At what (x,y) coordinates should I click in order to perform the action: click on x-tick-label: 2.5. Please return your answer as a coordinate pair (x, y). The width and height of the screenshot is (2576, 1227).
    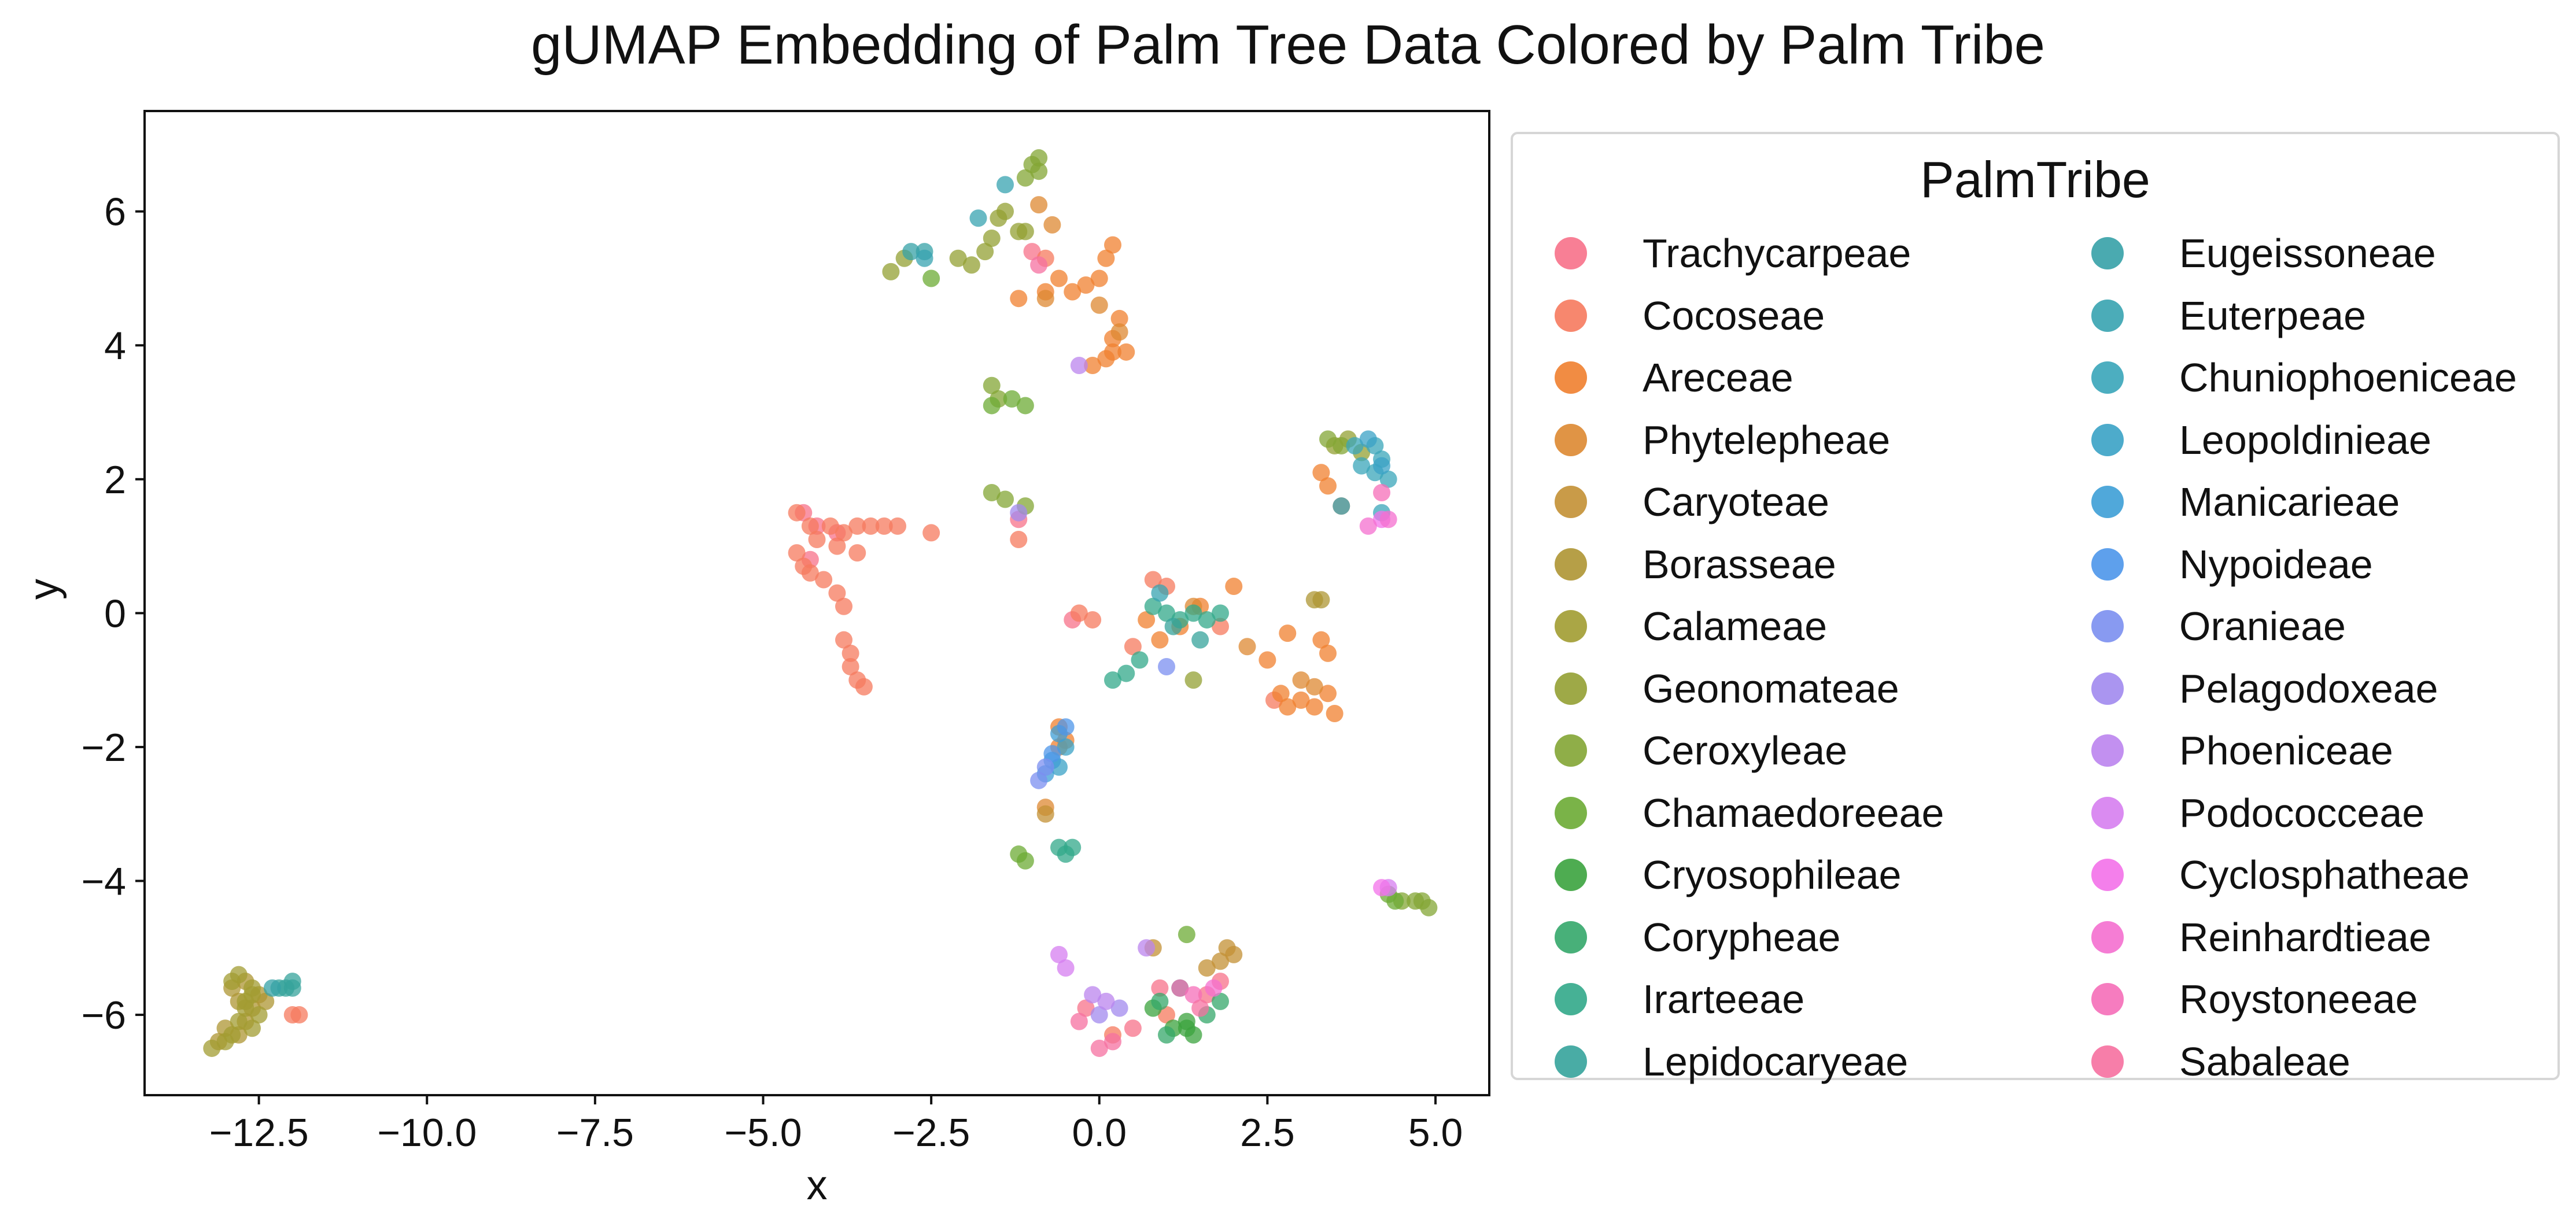
    Looking at the image, I should click on (1267, 1133).